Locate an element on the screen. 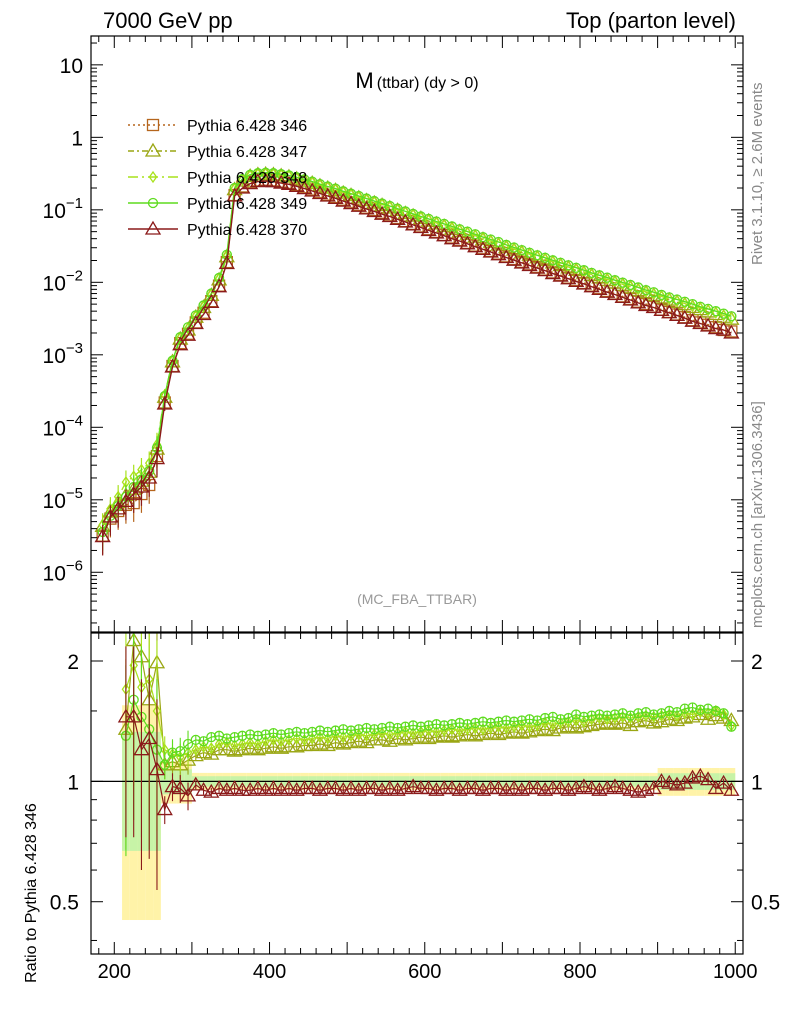  ratio-y-tick-label-right: 1 is located at coordinates (757, 782).